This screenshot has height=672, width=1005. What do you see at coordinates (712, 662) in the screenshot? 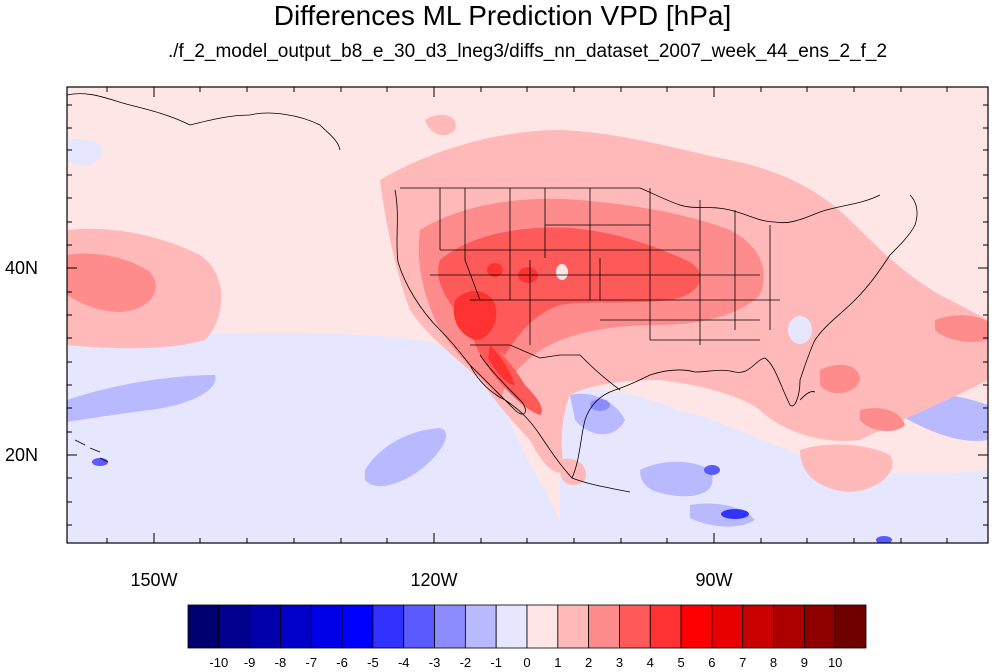
I see `colorbar-tick-label: 6` at bounding box center [712, 662].